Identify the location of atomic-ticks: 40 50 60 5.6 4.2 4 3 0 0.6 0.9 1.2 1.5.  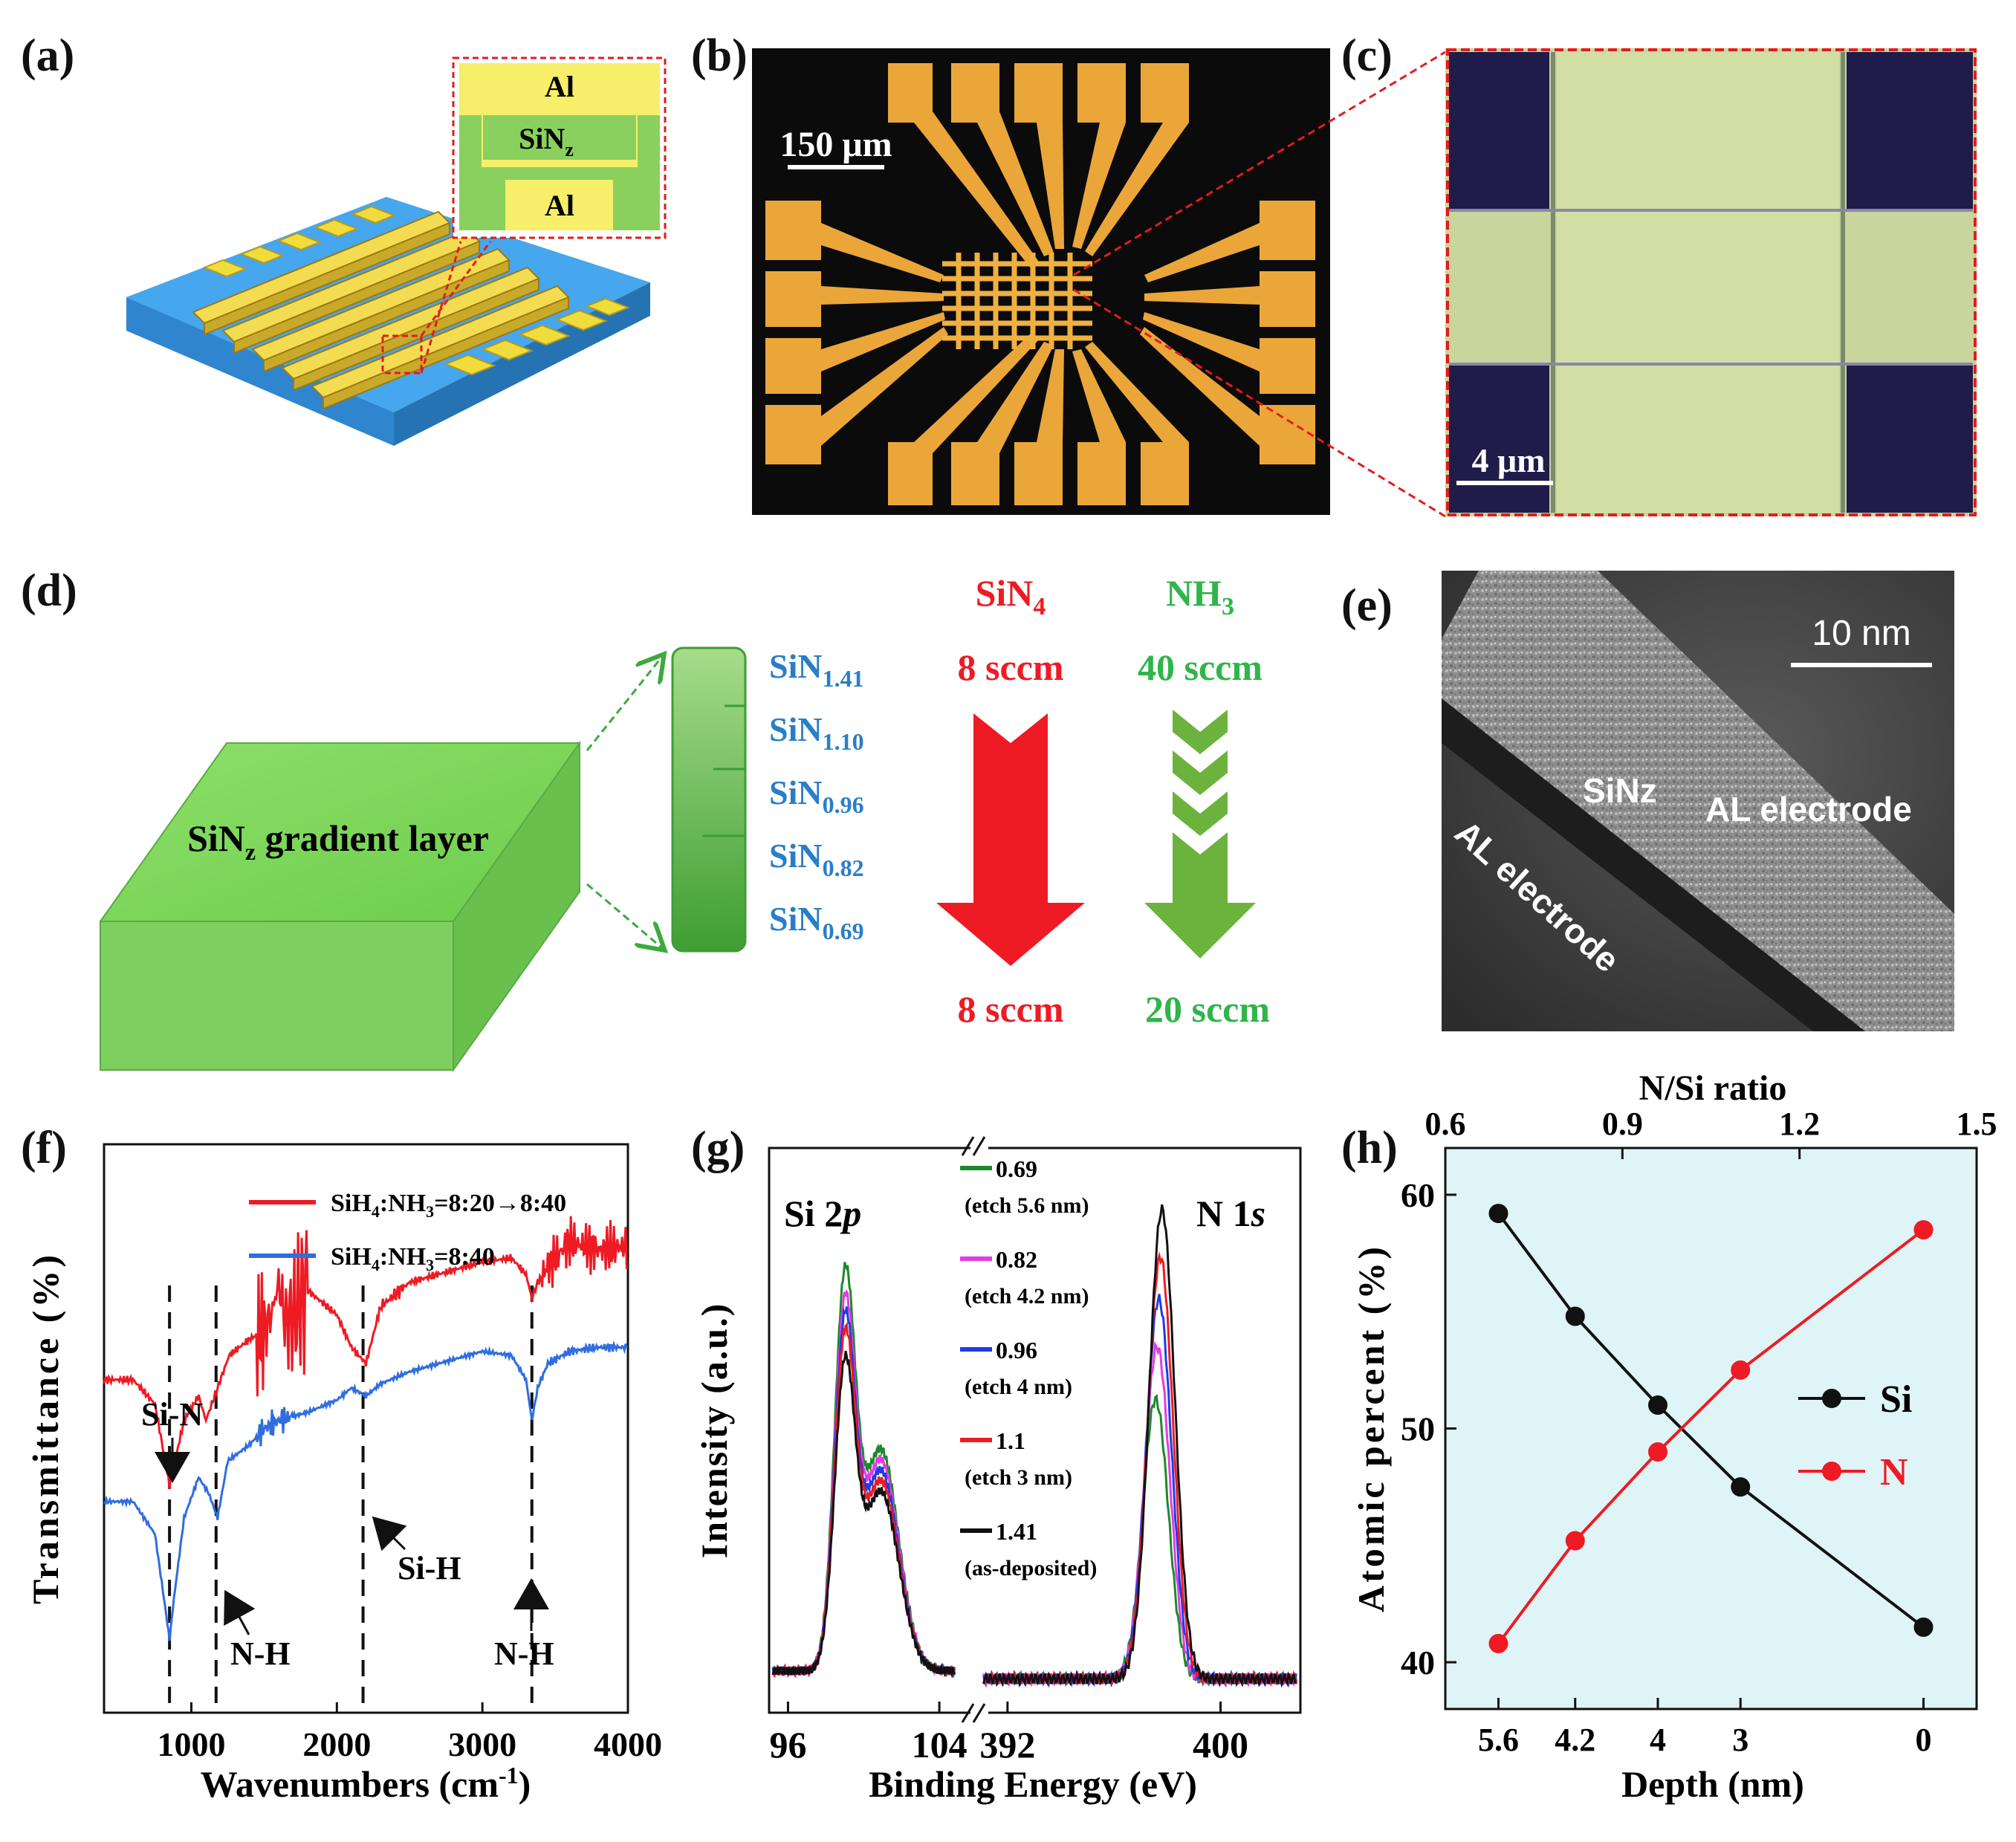
(1699, 1432).